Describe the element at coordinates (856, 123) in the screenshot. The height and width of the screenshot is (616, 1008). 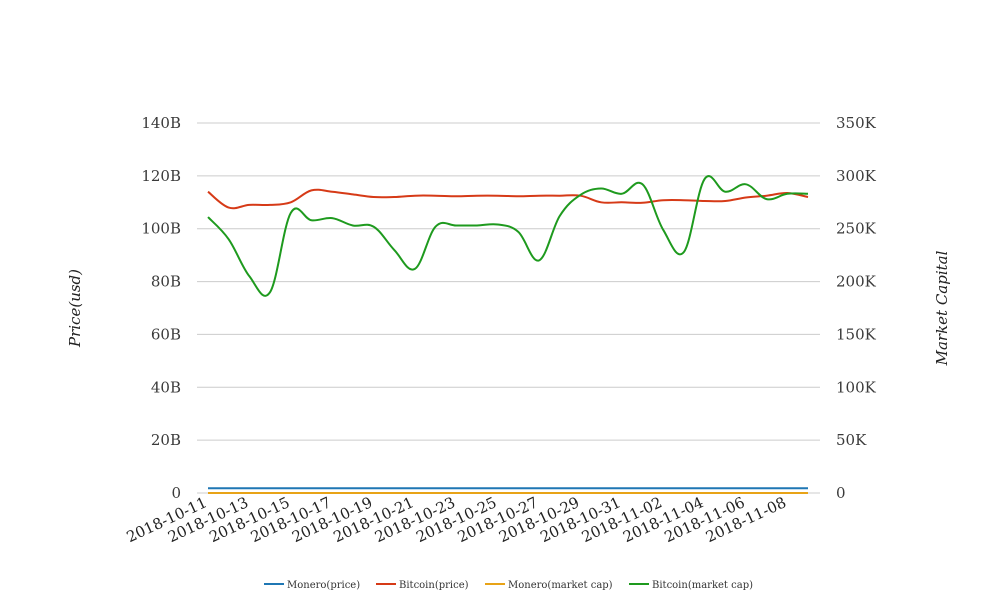
I see `right-tick-label: 350K` at that location.